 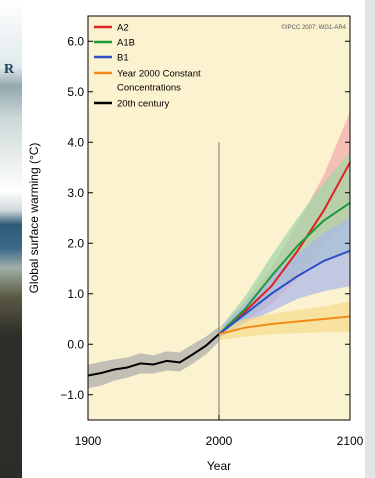 What do you see at coordinates (123, 58) in the screenshot?
I see `legend-label-b1: B1` at bounding box center [123, 58].